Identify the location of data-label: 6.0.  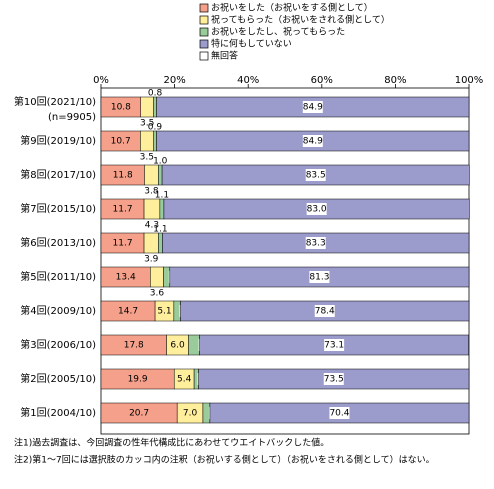
(177, 346).